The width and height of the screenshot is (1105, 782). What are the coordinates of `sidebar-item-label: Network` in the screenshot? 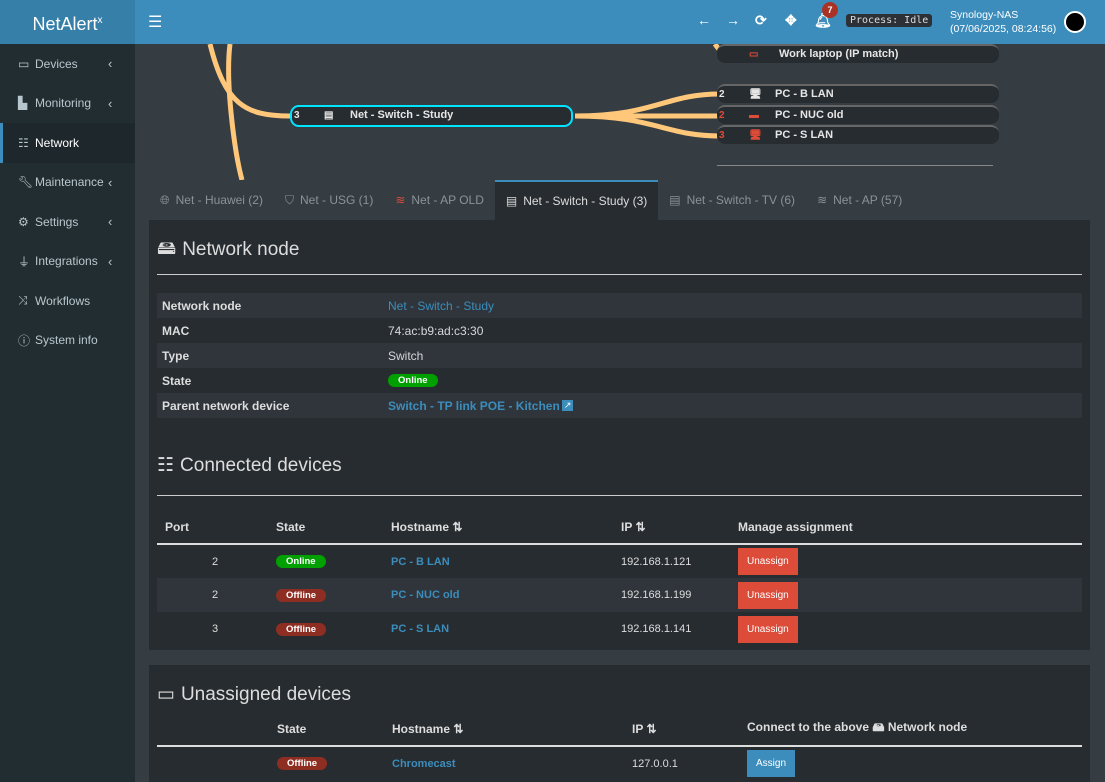 It's located at (57, 142).